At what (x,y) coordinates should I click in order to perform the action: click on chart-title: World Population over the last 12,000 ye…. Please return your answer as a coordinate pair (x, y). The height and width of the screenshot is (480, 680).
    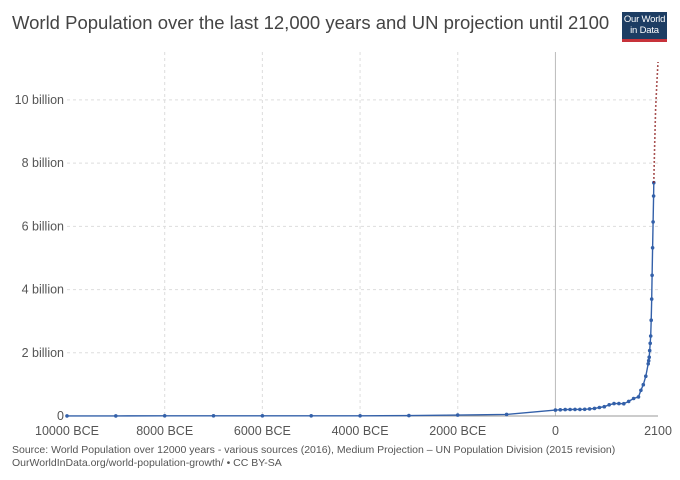
    Looking at the image, I should click on (311, 22).